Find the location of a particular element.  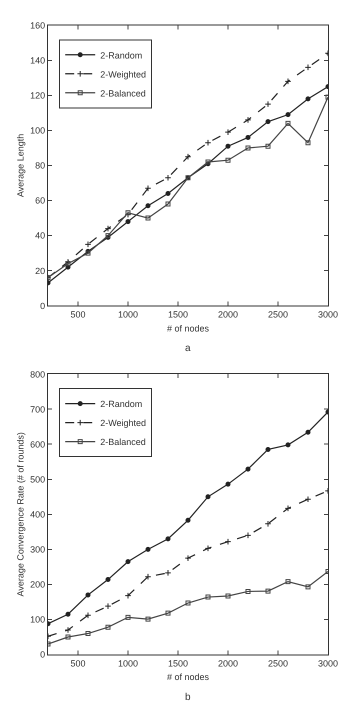

y-tick-label: 160 is located at coordinates (38, 25).